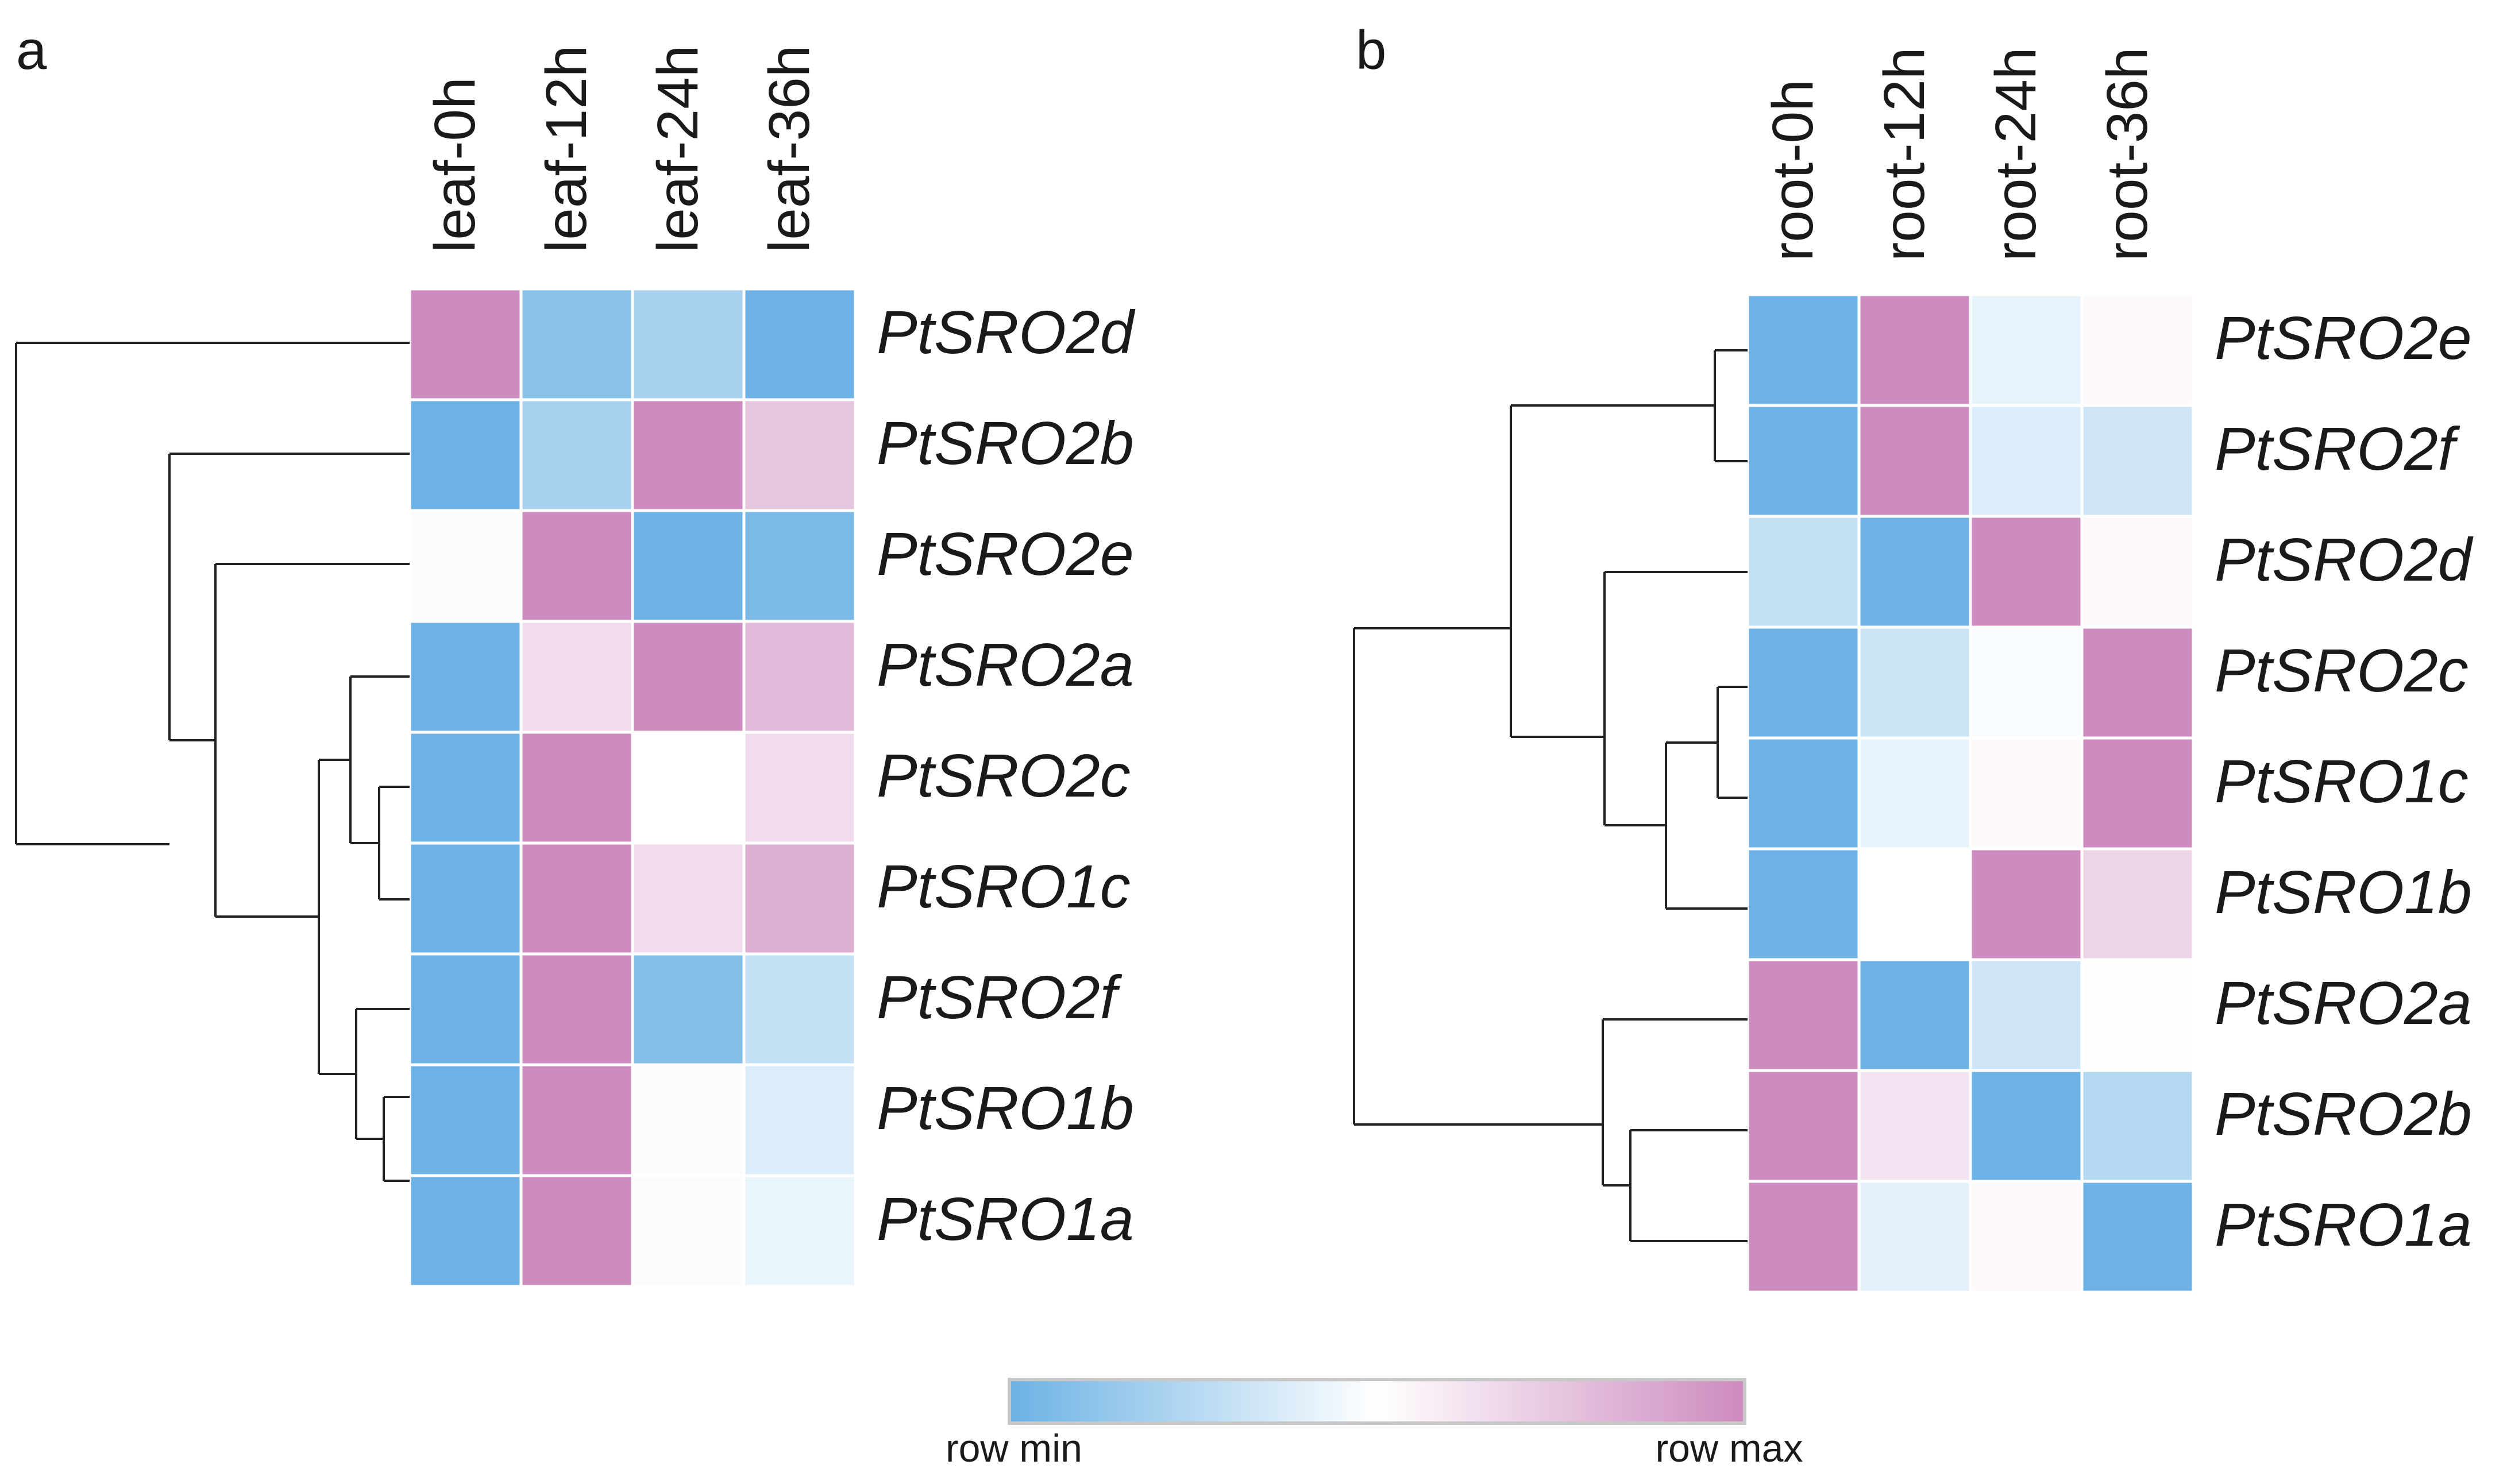 The image size is (2507, 1484). I want to click on cell-b-PtSRO1c-root-0h, so click(1803, 793).